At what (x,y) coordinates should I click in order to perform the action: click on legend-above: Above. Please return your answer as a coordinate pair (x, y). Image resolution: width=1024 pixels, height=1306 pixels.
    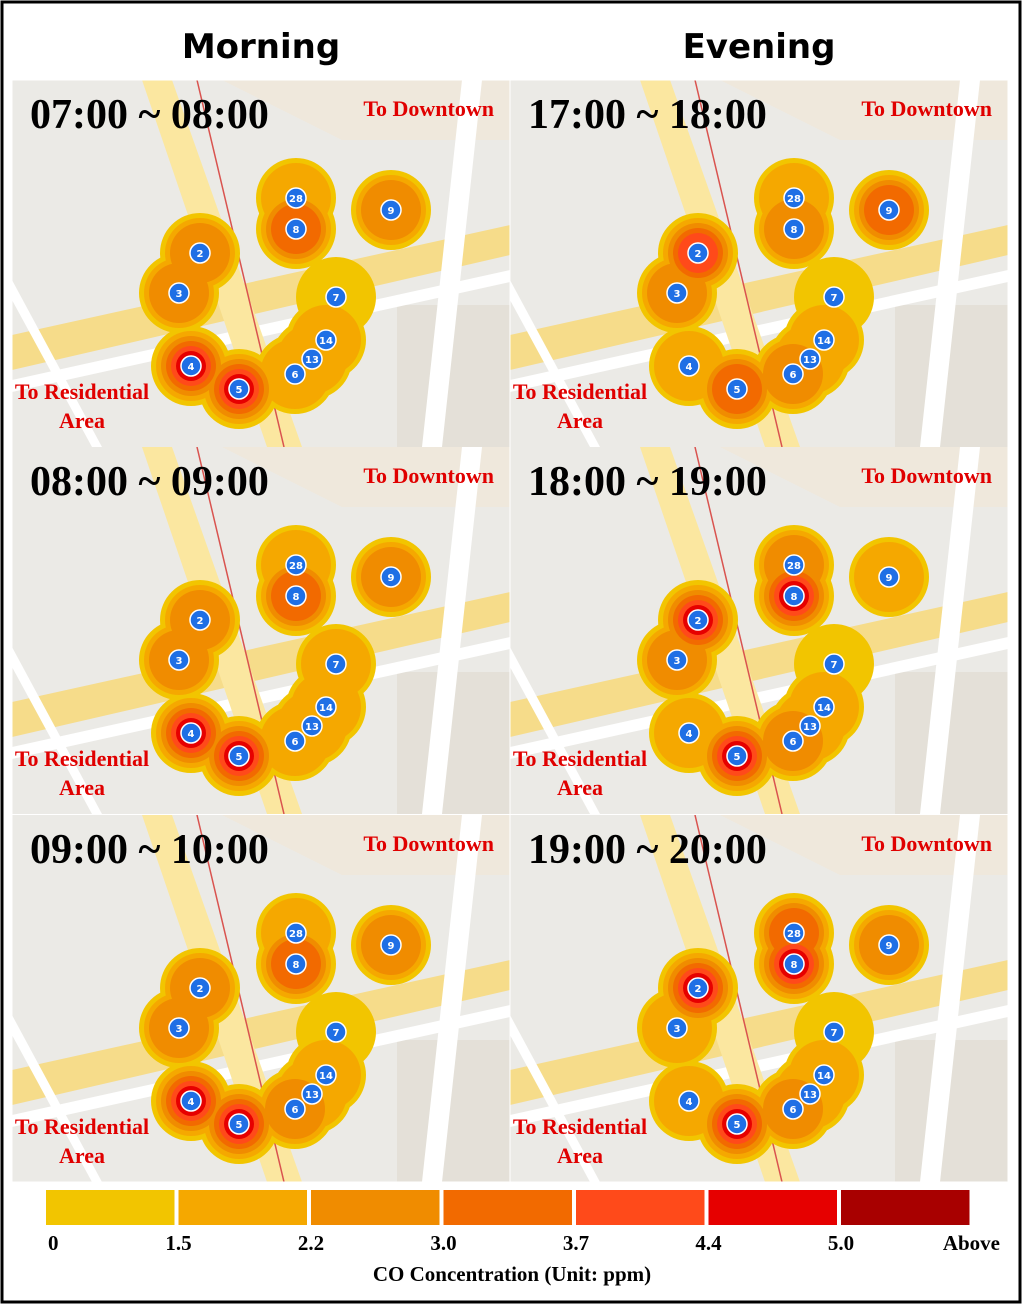
    Looking at the image, I should click on (971, 1243).